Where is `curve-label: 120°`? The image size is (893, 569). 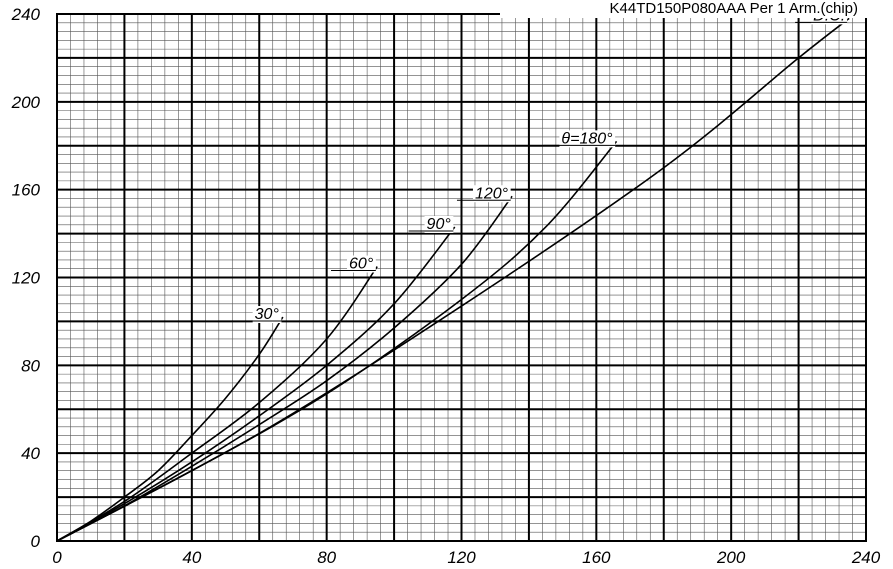
curve-label: 120° is located at coordinates (492, 193).